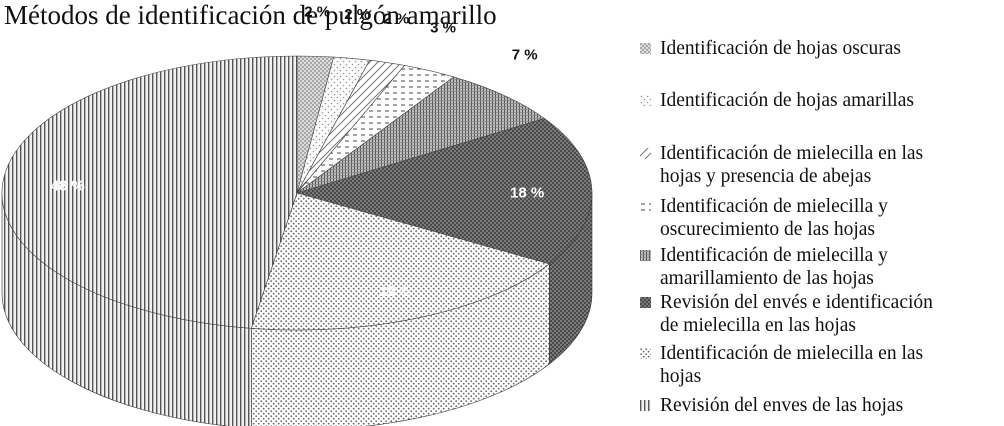 The height and width of the screenshot is (426, 1004). Describe the element at coordinates (780, 48) in the screenshot. I see `legend-label: Identificación de hojas oscuras` at that location.